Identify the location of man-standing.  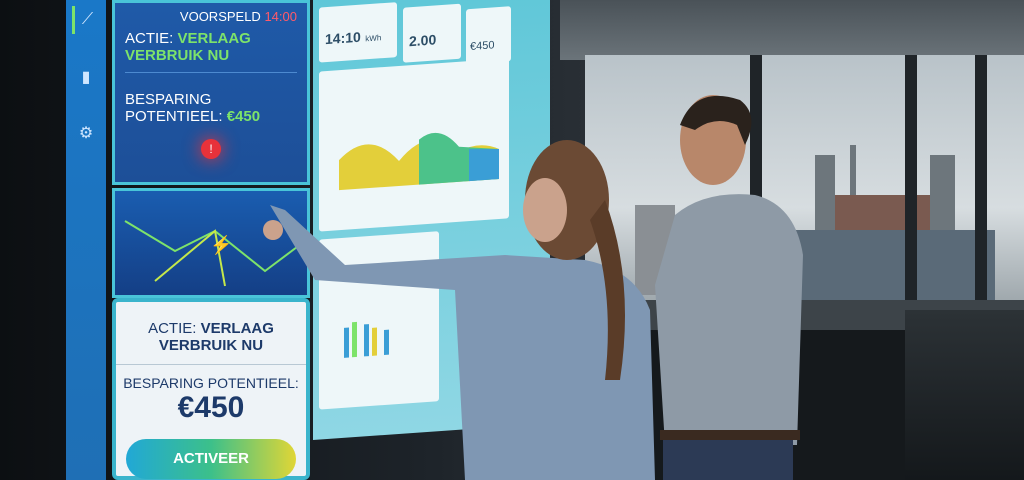
(729, 287).